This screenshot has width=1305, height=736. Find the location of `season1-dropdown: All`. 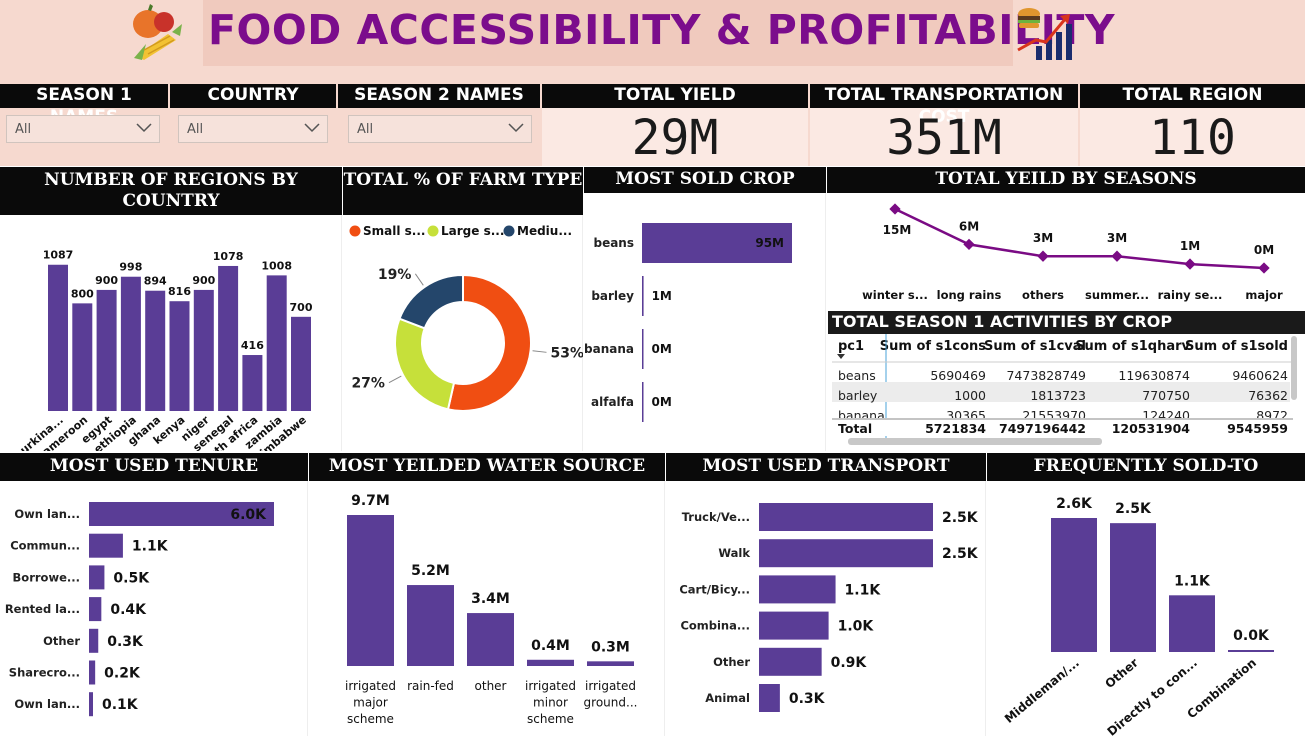

season1-dropdown: All is located at coordinates (83, 129).